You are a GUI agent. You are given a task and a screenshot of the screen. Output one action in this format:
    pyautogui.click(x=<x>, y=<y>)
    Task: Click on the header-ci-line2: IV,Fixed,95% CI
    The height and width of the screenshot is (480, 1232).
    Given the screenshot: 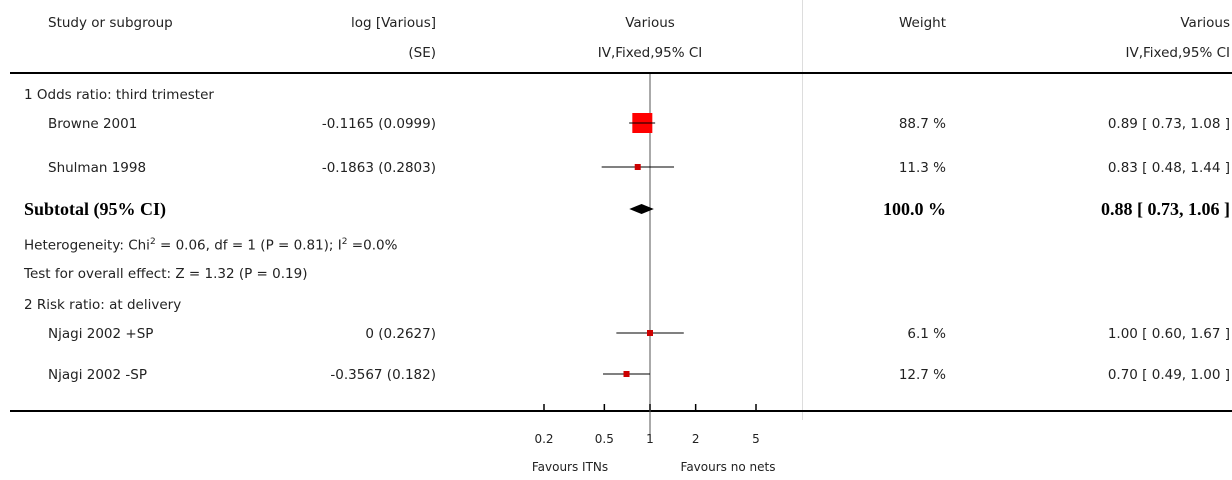 What is the action you would take?
    pyautogui.click(x=1178, y=53)
    